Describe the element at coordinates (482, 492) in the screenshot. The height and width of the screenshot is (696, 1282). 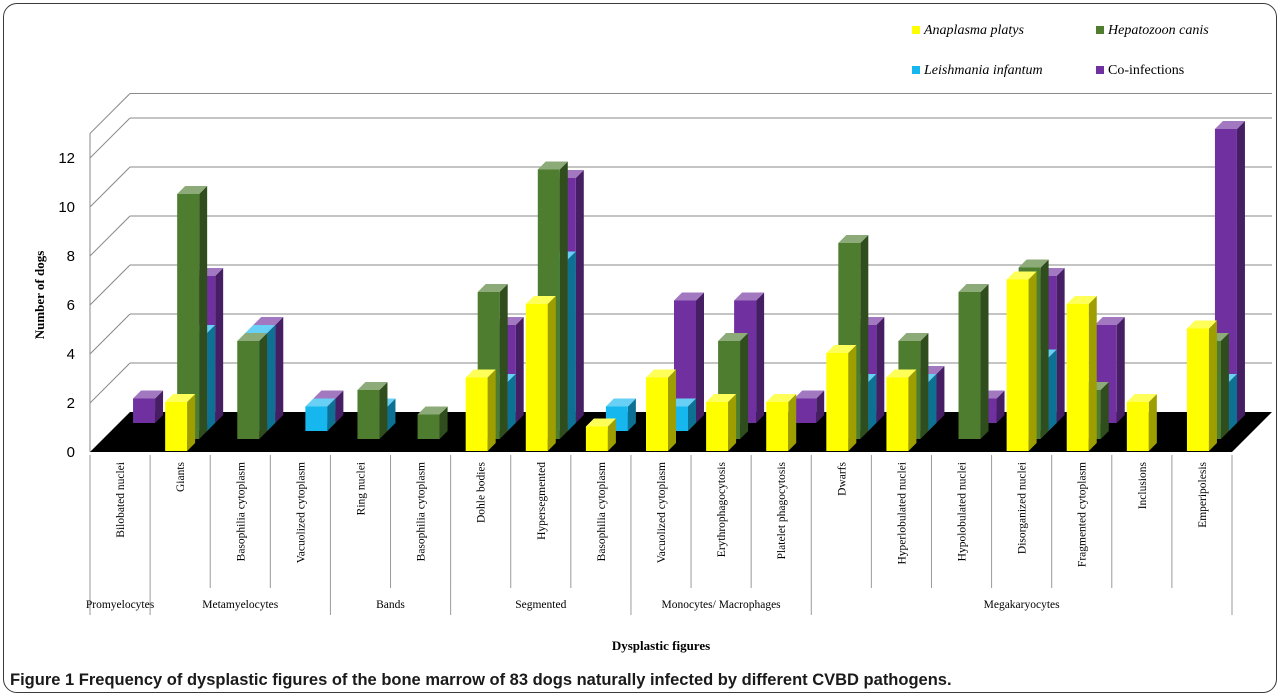
I see `category-label: Dohle bodies` at that location.